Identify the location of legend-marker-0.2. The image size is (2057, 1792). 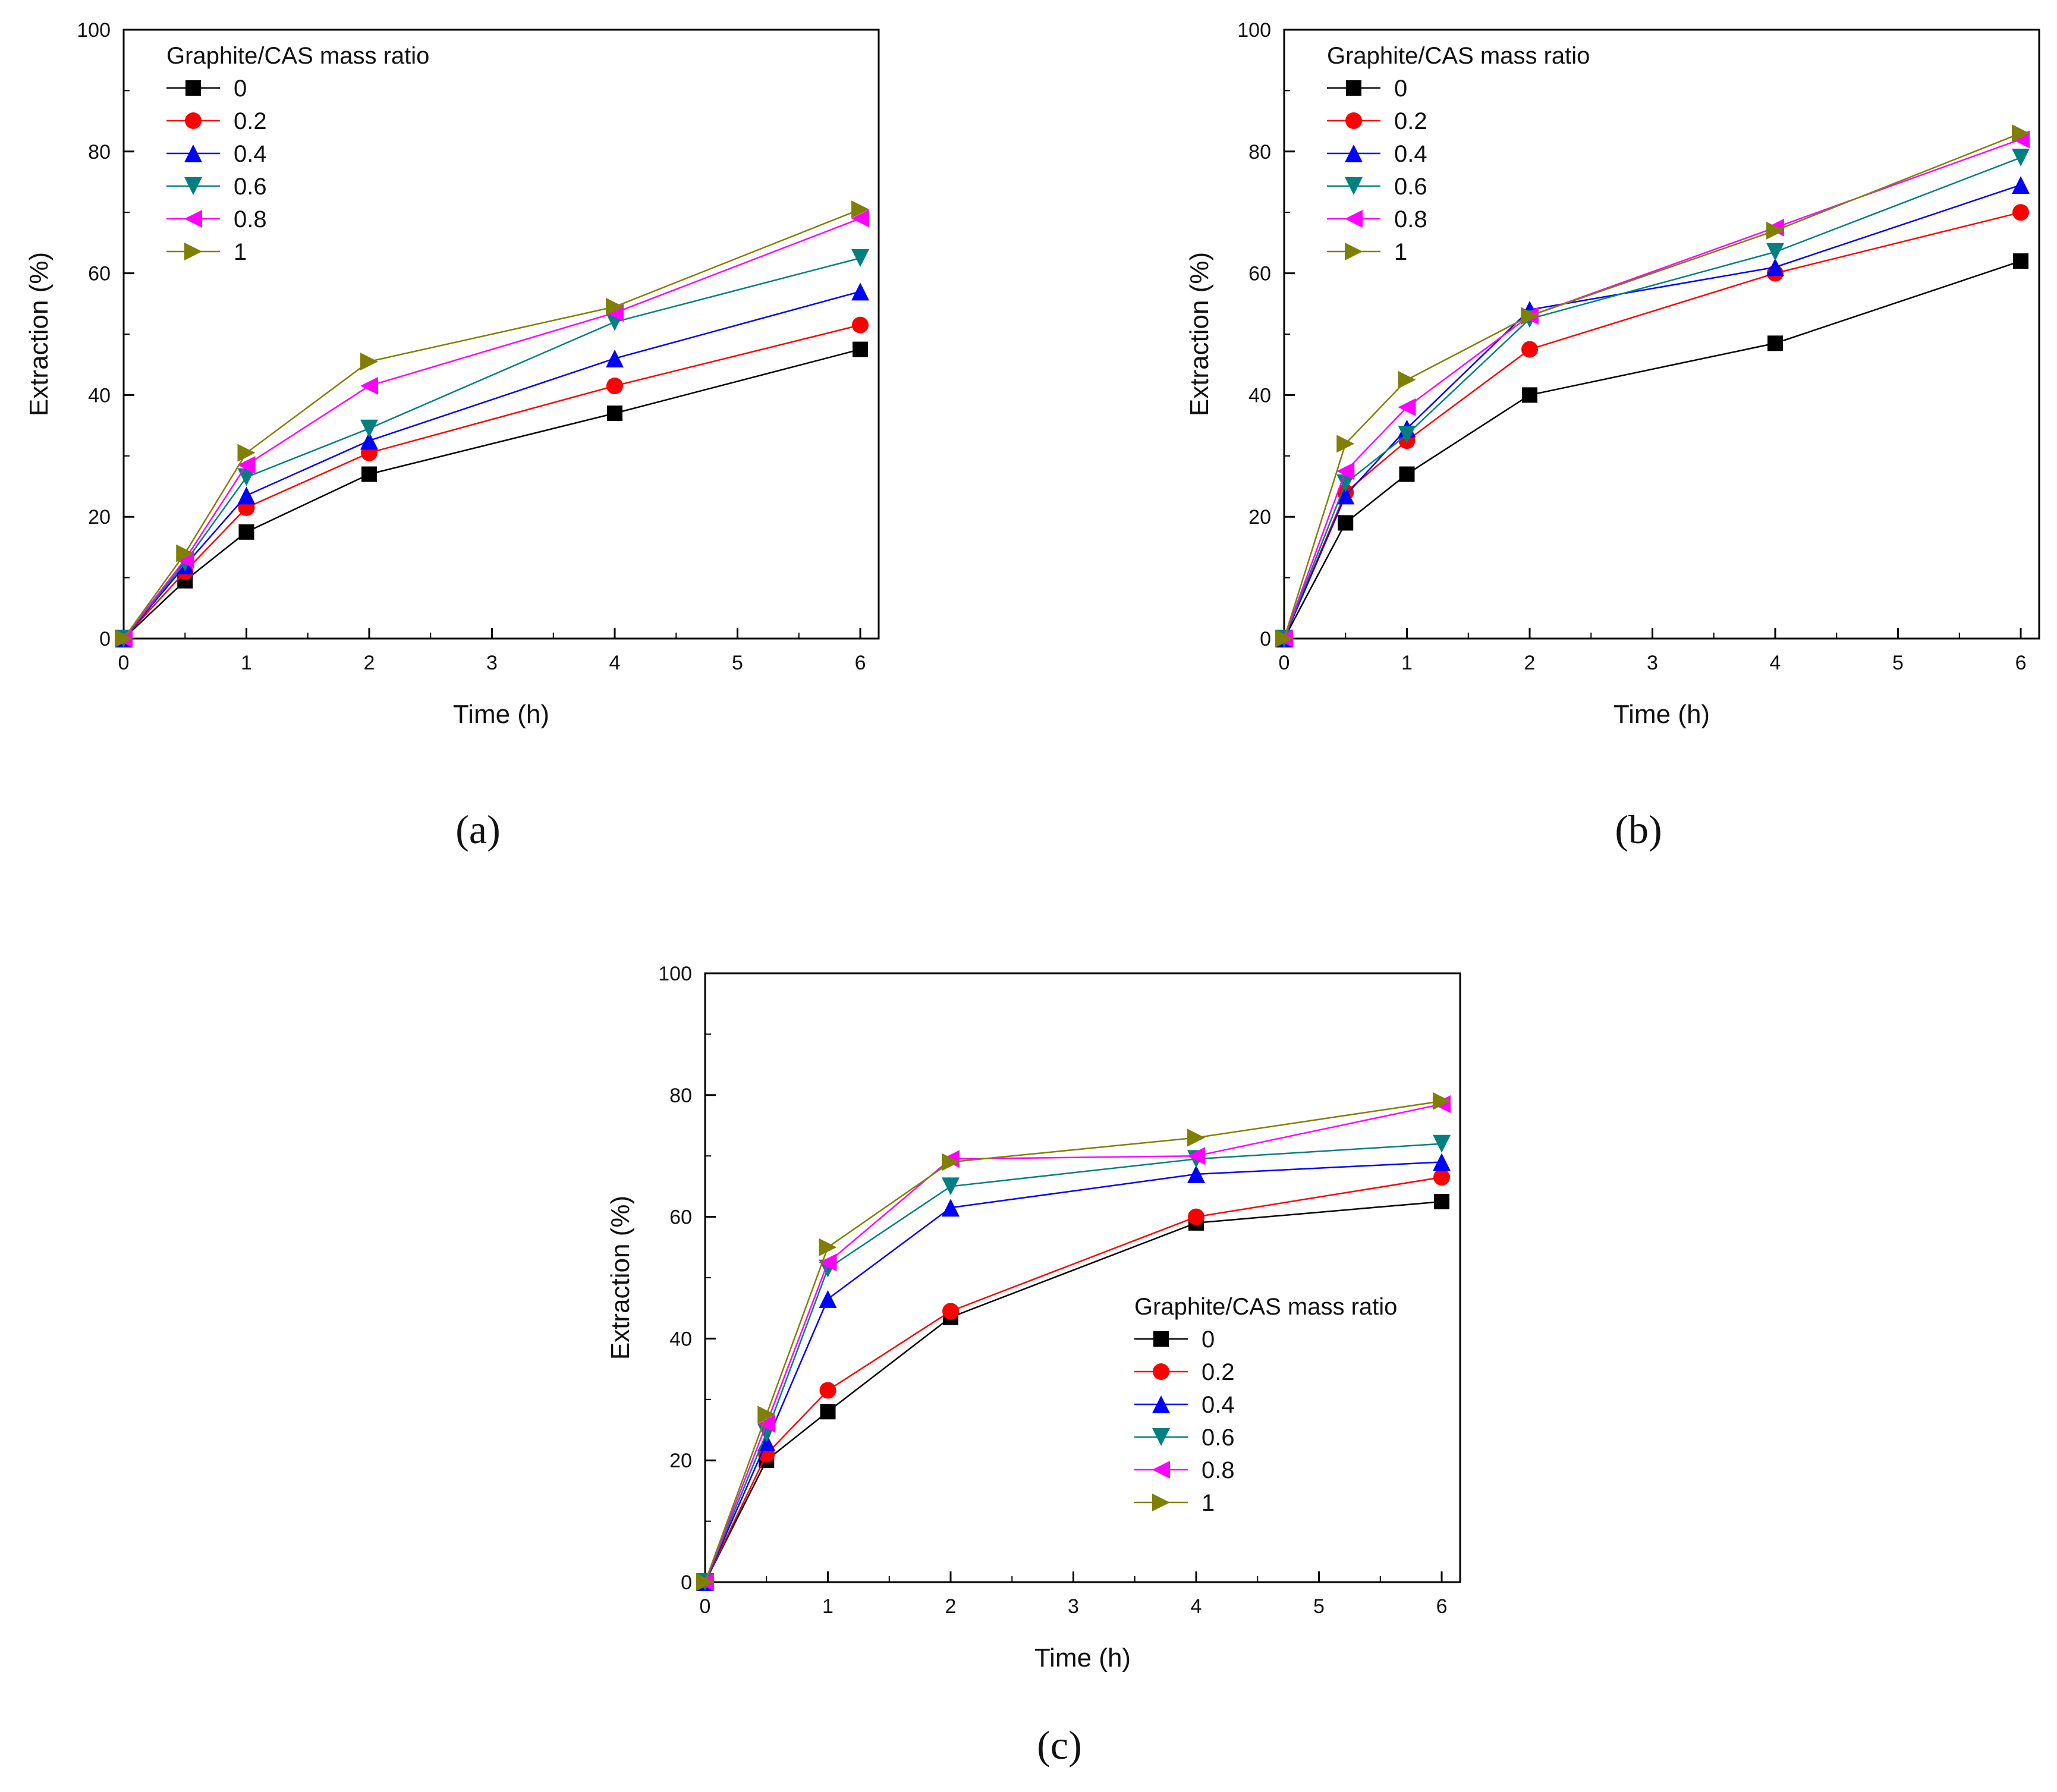
(1161, 1371).